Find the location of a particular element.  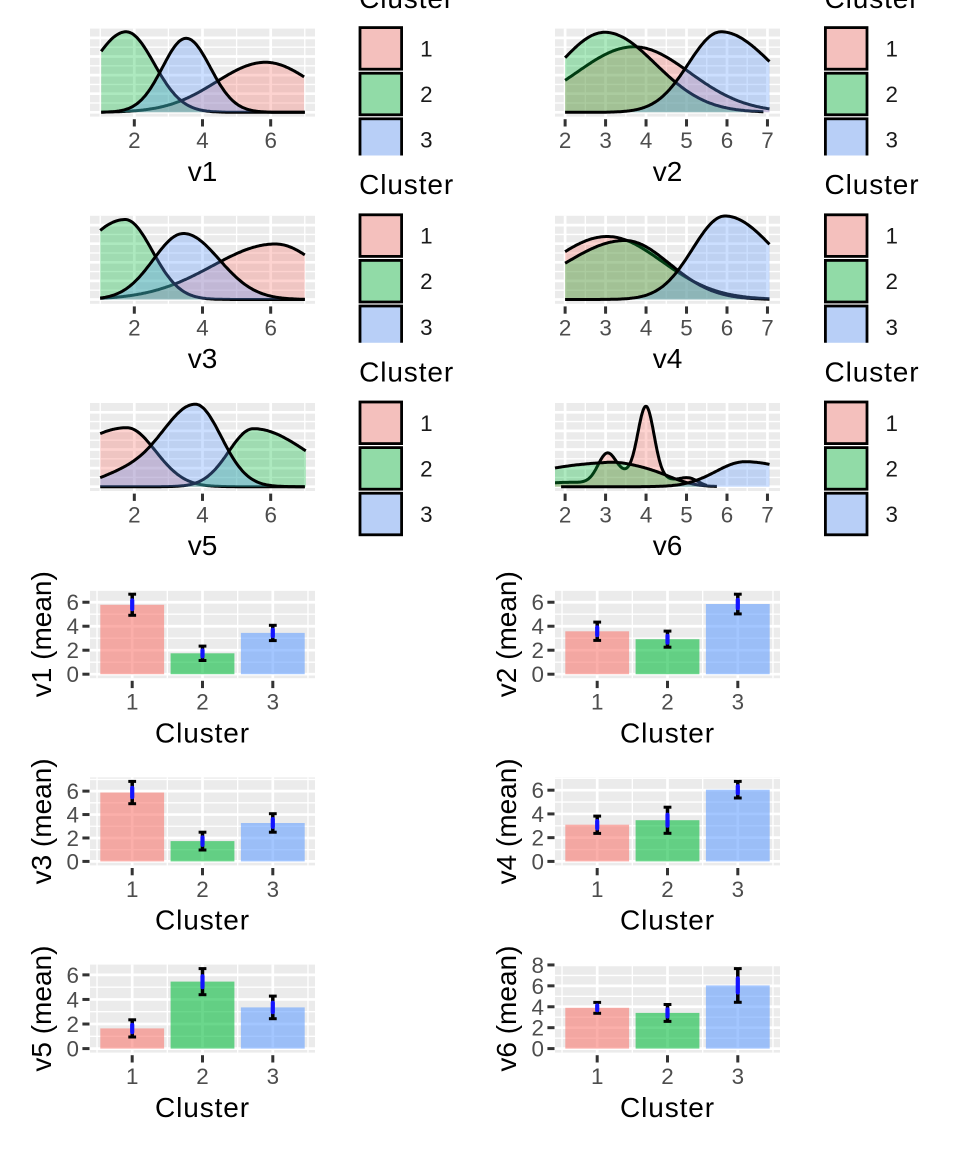

svg-text: v3 (mean) is located at coordinates (41, 821).